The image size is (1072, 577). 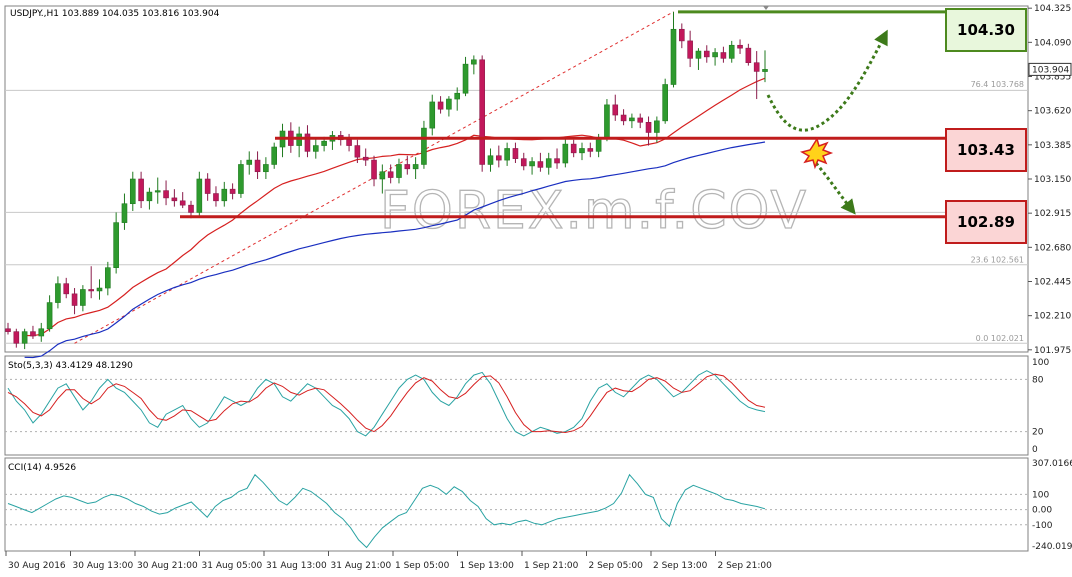 What do you see at coordinates (1052, 464) in the screenshot?
I see `cci-tick-label: 307.0166` at bounding box center [1052, 464].